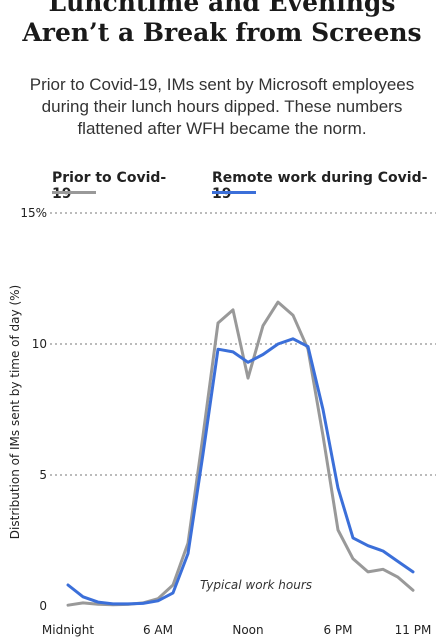 This screenshot has width=444, height=643. I want to click on y-tick-label: 10, so click(39, 344).